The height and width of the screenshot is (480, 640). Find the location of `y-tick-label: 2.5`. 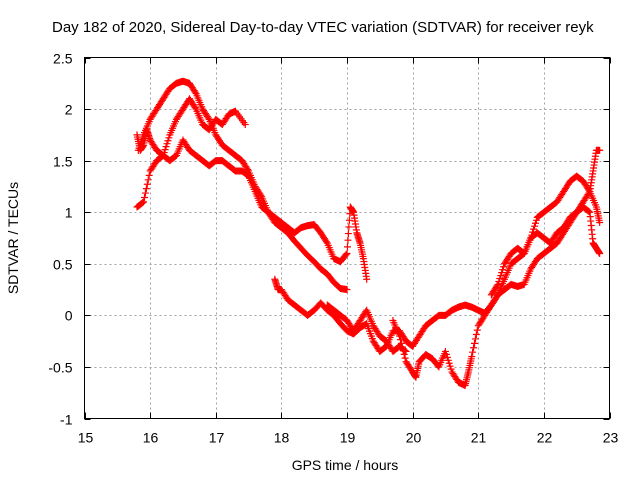

y-tick-label: 2.5 is located at coordinates (63, 59).